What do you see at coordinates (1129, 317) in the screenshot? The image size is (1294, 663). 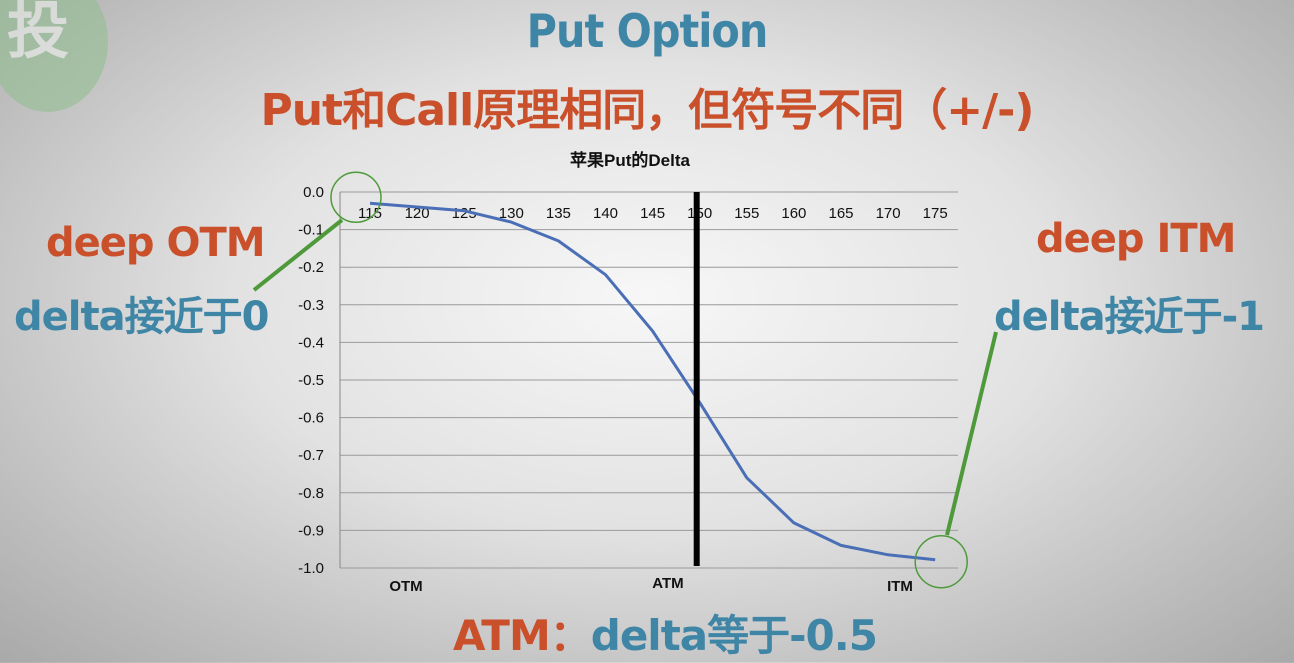 I see `deep-itm-desc: delta接近于-1` at bounding box center [1129, 317].